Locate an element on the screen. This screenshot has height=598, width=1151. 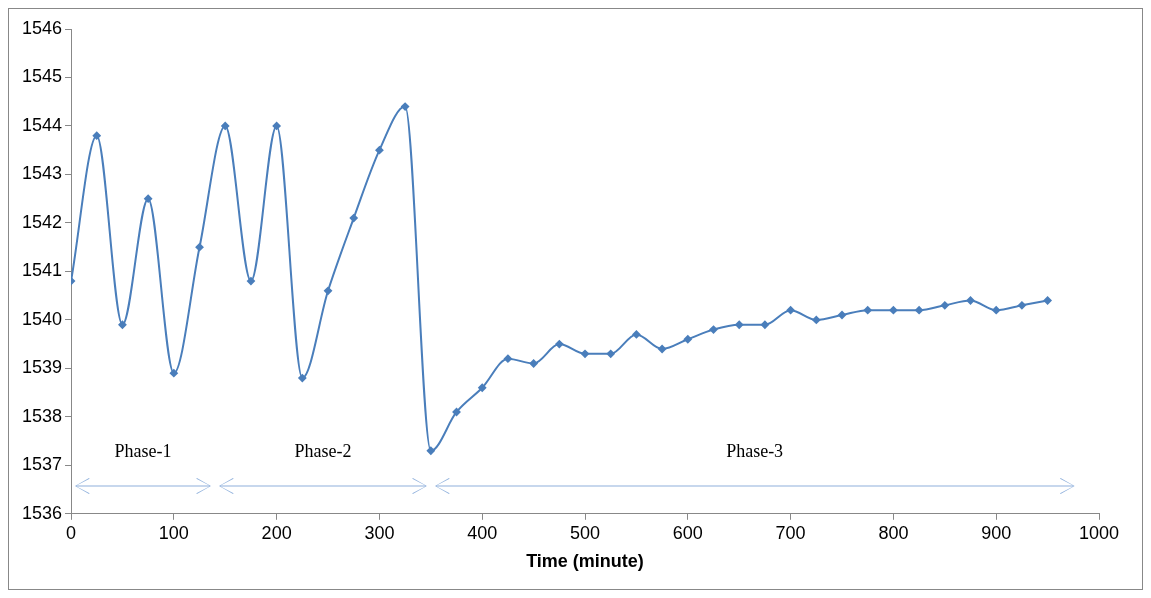
x-tick-label: 0 is located at coordinates (71, 532).